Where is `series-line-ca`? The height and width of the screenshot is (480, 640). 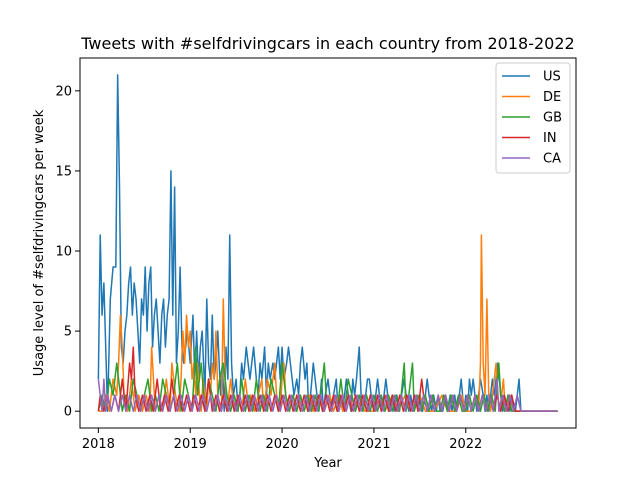
series-line-ca is located at coordinates (327, 395).